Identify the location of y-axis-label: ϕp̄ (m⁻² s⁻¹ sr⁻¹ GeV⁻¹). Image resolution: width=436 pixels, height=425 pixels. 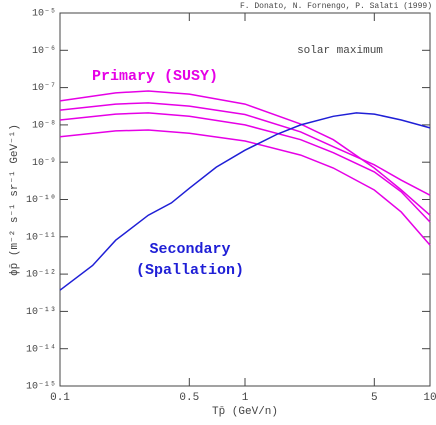
(15, 200).